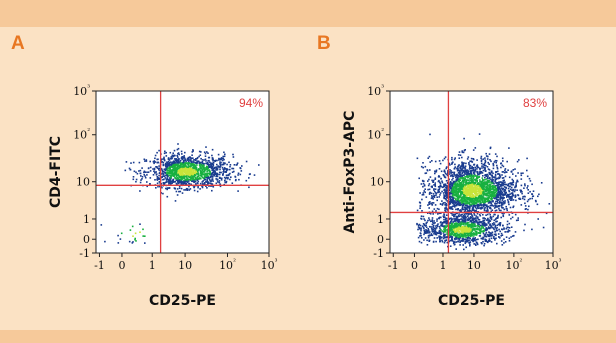  What do you see at coordinates (269, 265) in the screenshot?
I see `x-tick-label: 10³` at bounding box center [269, 265].